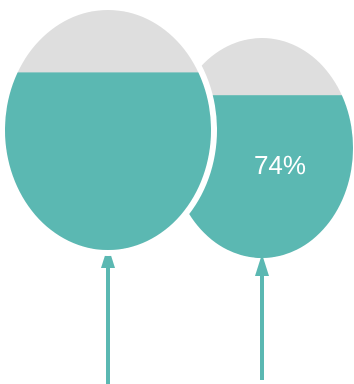 The image size is (354, 384). I want to click on balloon-2-knot, so click(262, 265).